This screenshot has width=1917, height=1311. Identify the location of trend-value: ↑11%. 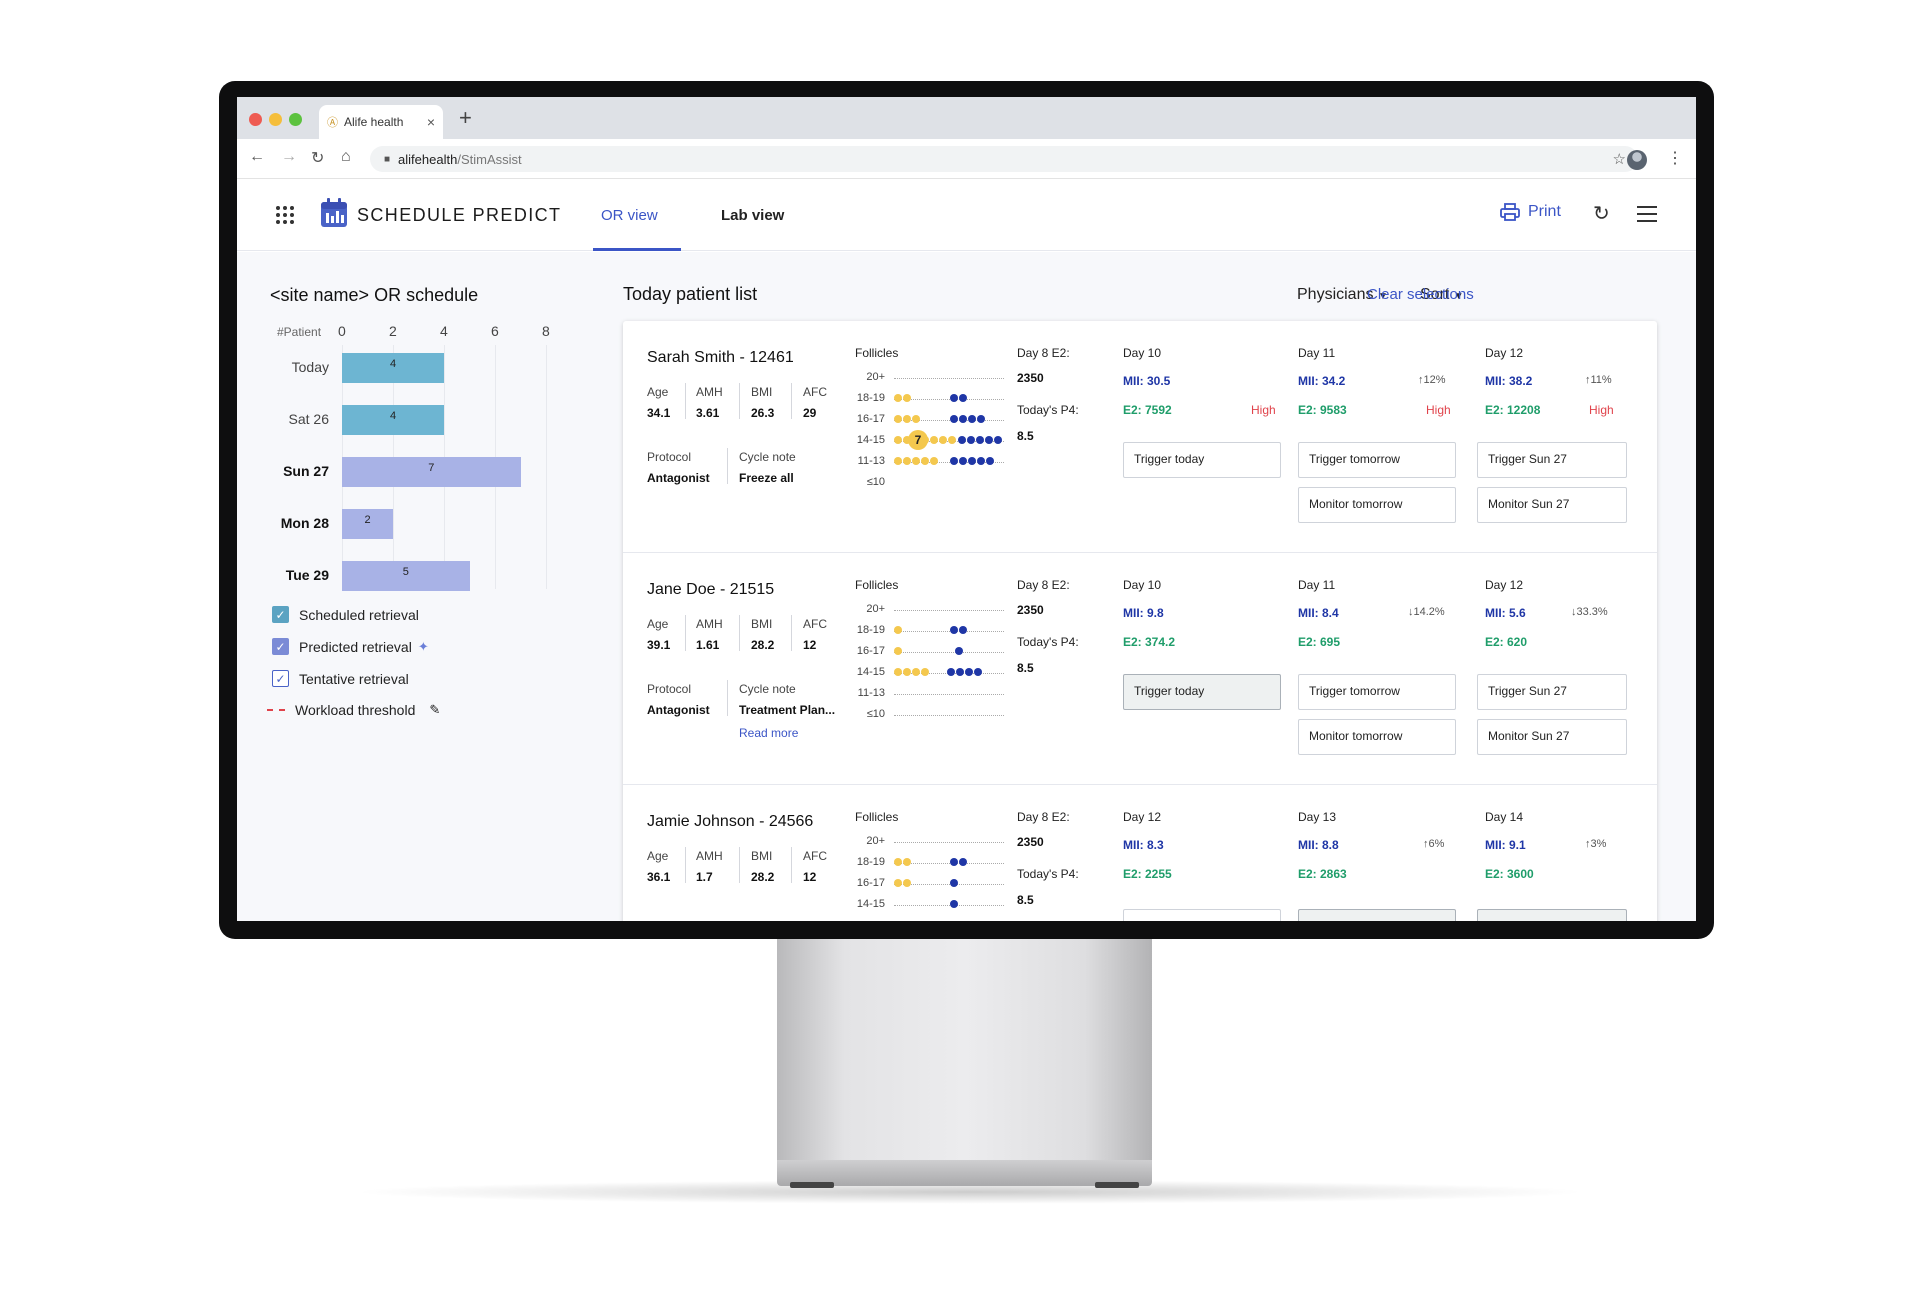
(1598, 380).